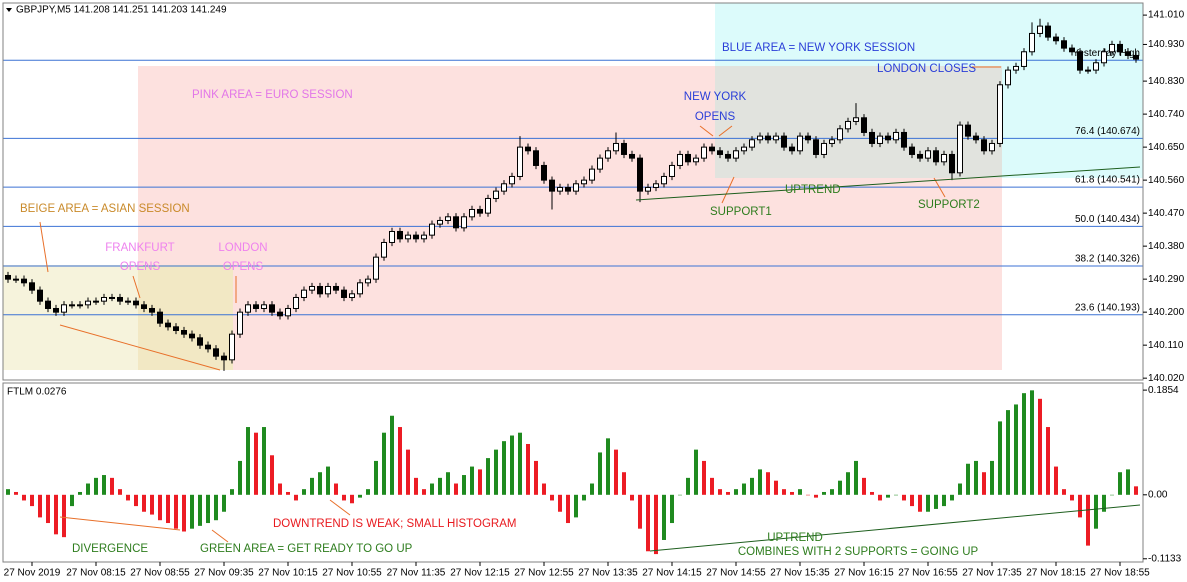 The width and height of the screenshot is (1187, 582). I want to click on x-tick-label: 27 Nov 08:55, so click(160, 573).